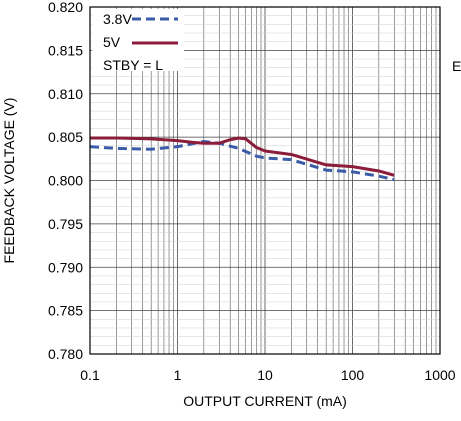 Image resolution: width=461 pixels, height=421 pixels. Describe the element at coordinates (65, 137) in the screenshot. I see `y-tick-label: 0.805` at that location.